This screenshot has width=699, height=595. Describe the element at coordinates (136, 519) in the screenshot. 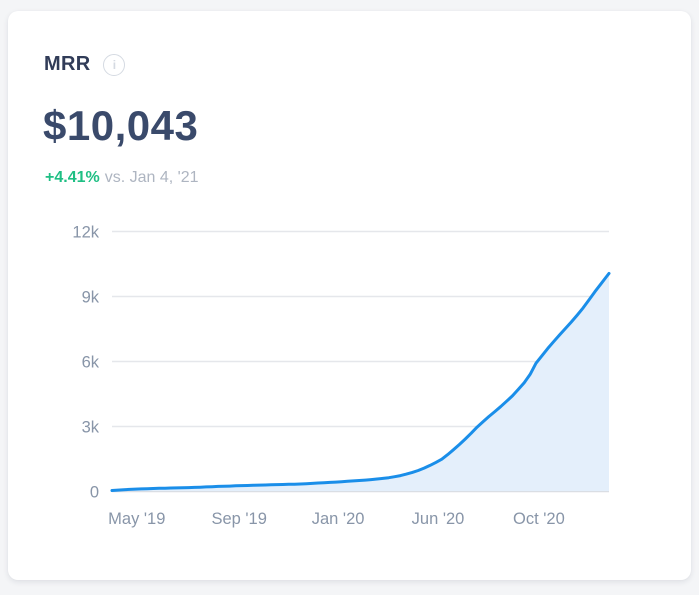

I see `x-tick-label: May '19` at that location.